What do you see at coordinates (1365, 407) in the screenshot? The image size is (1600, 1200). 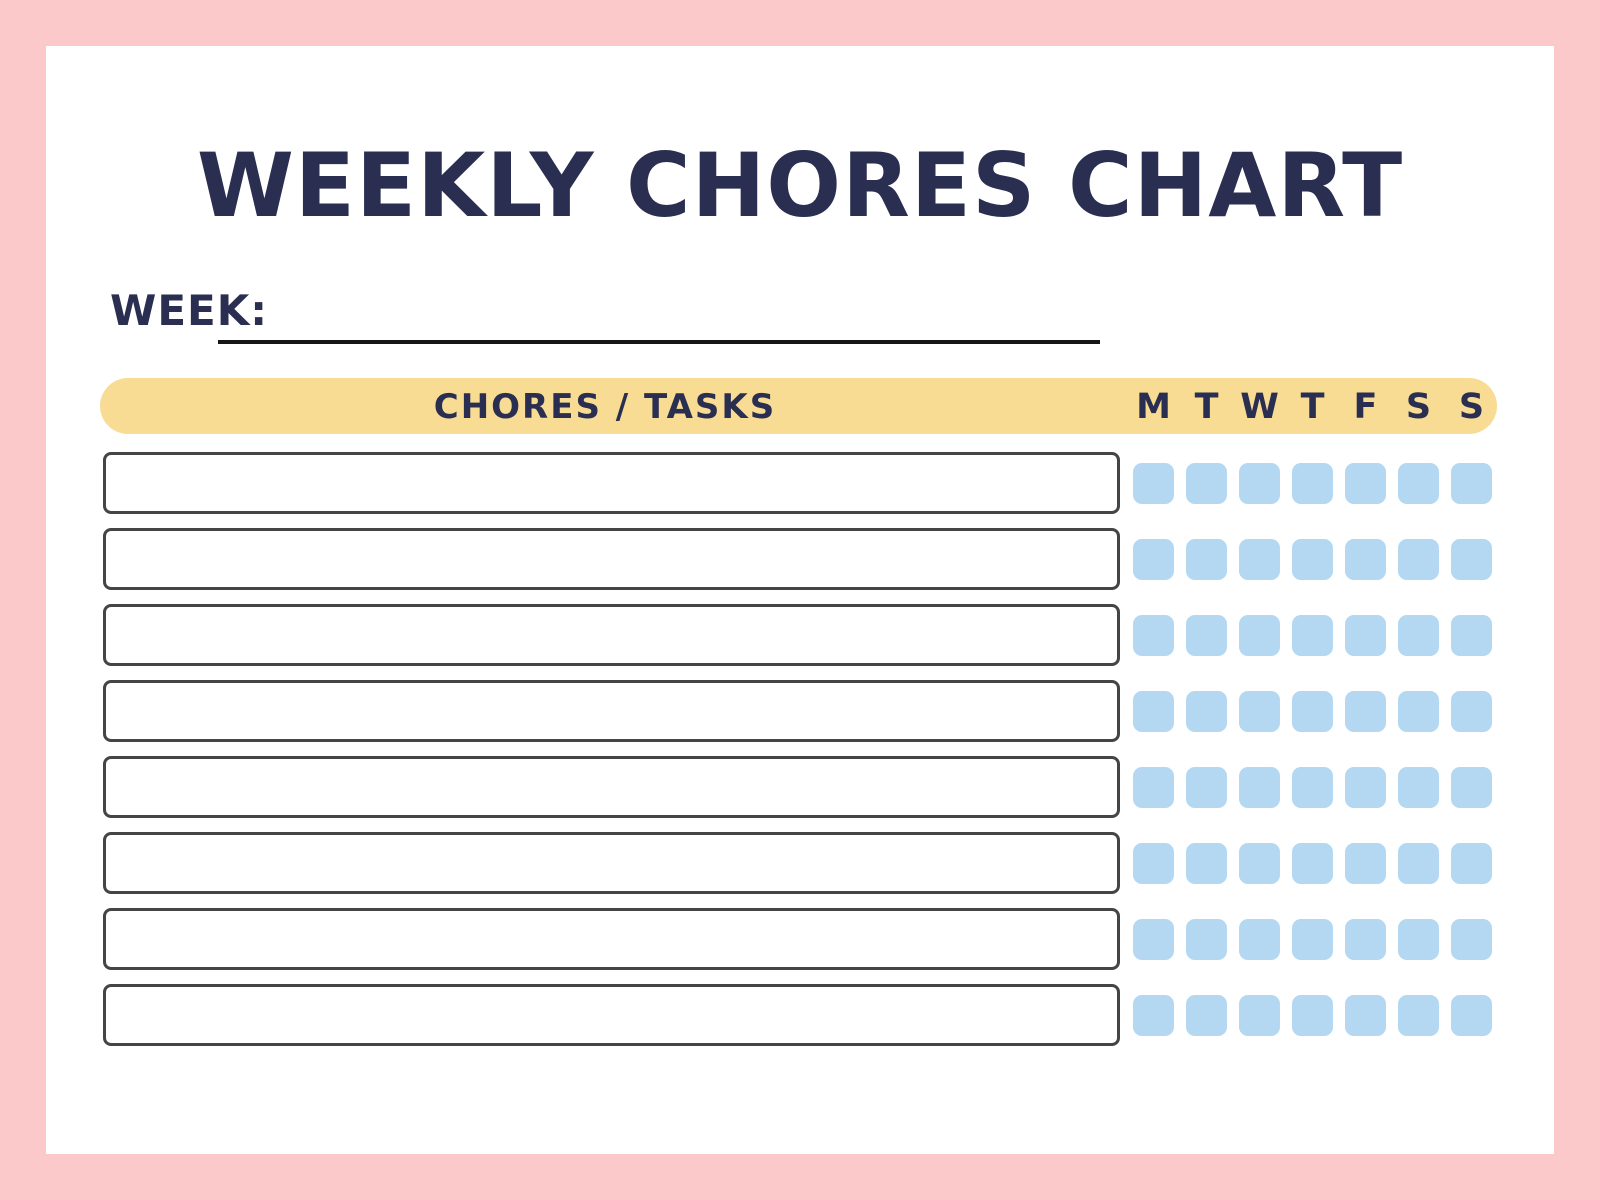 I see `day-header-friday: F` at bounding box center [1365, 407].